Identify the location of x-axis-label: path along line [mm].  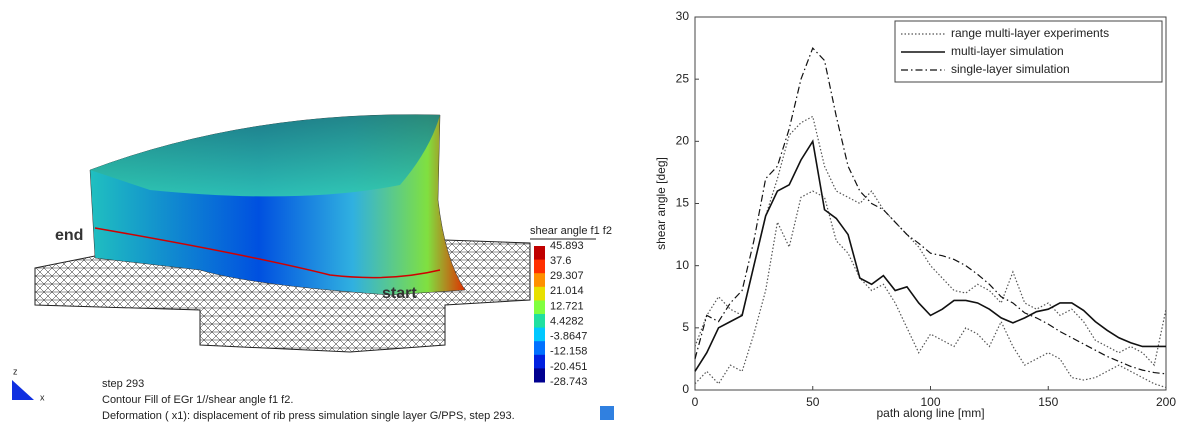
(930, 413).